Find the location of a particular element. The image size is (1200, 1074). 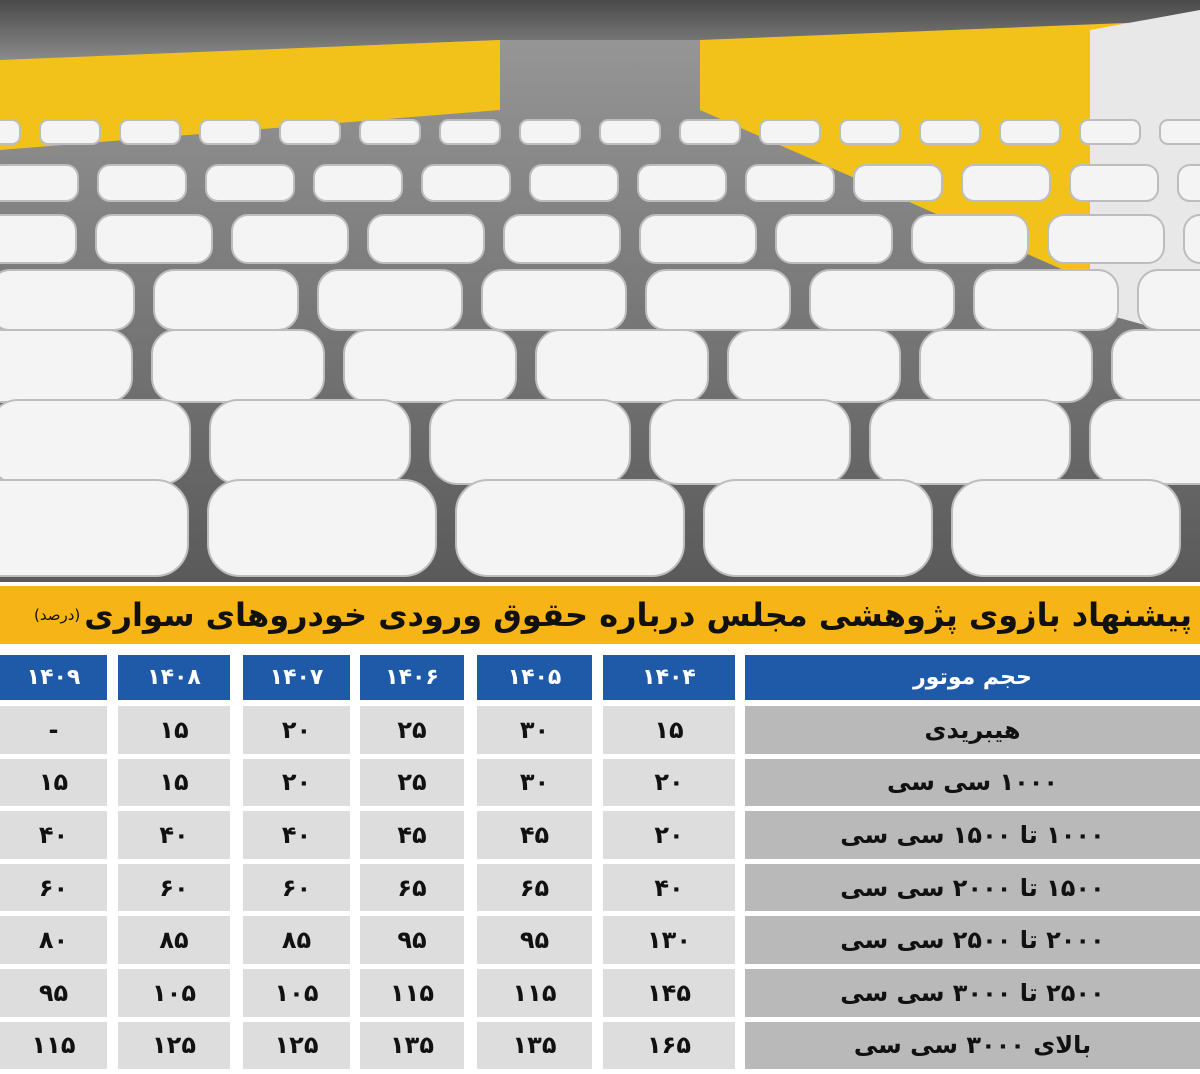

value-cell: ۳۰ is located at coordinates (534, 730).